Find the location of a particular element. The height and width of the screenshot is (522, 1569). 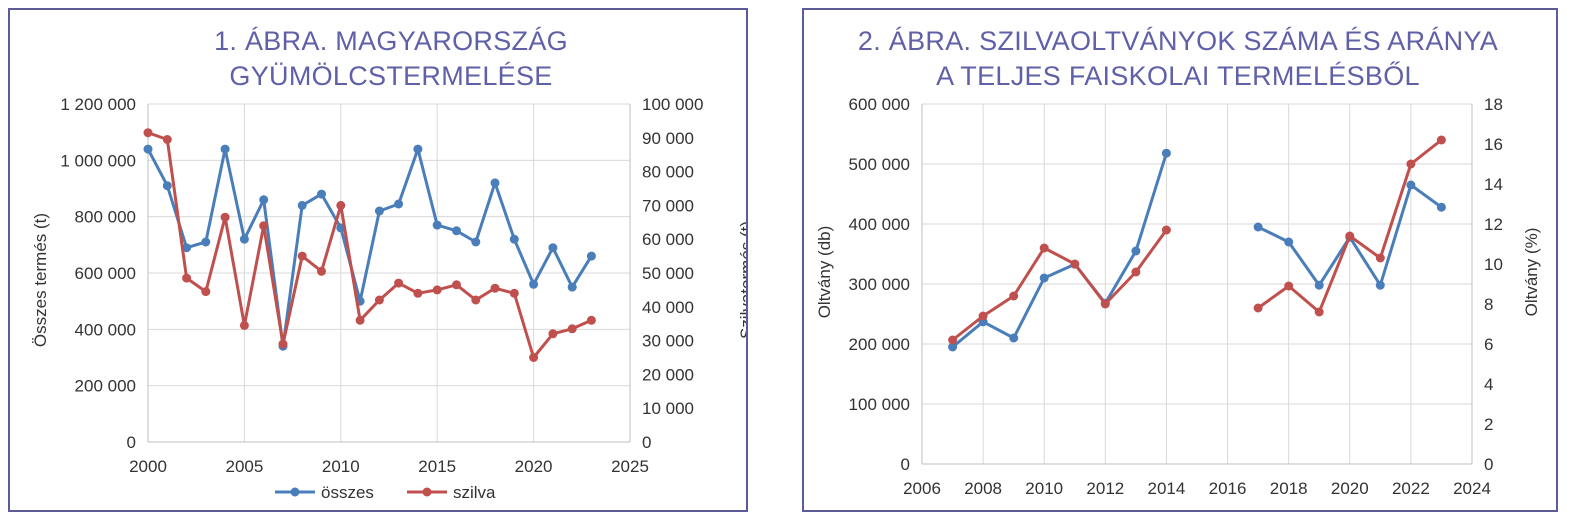

chart-1-series-szilva-point-2020 is located at coordinates (534, 357).